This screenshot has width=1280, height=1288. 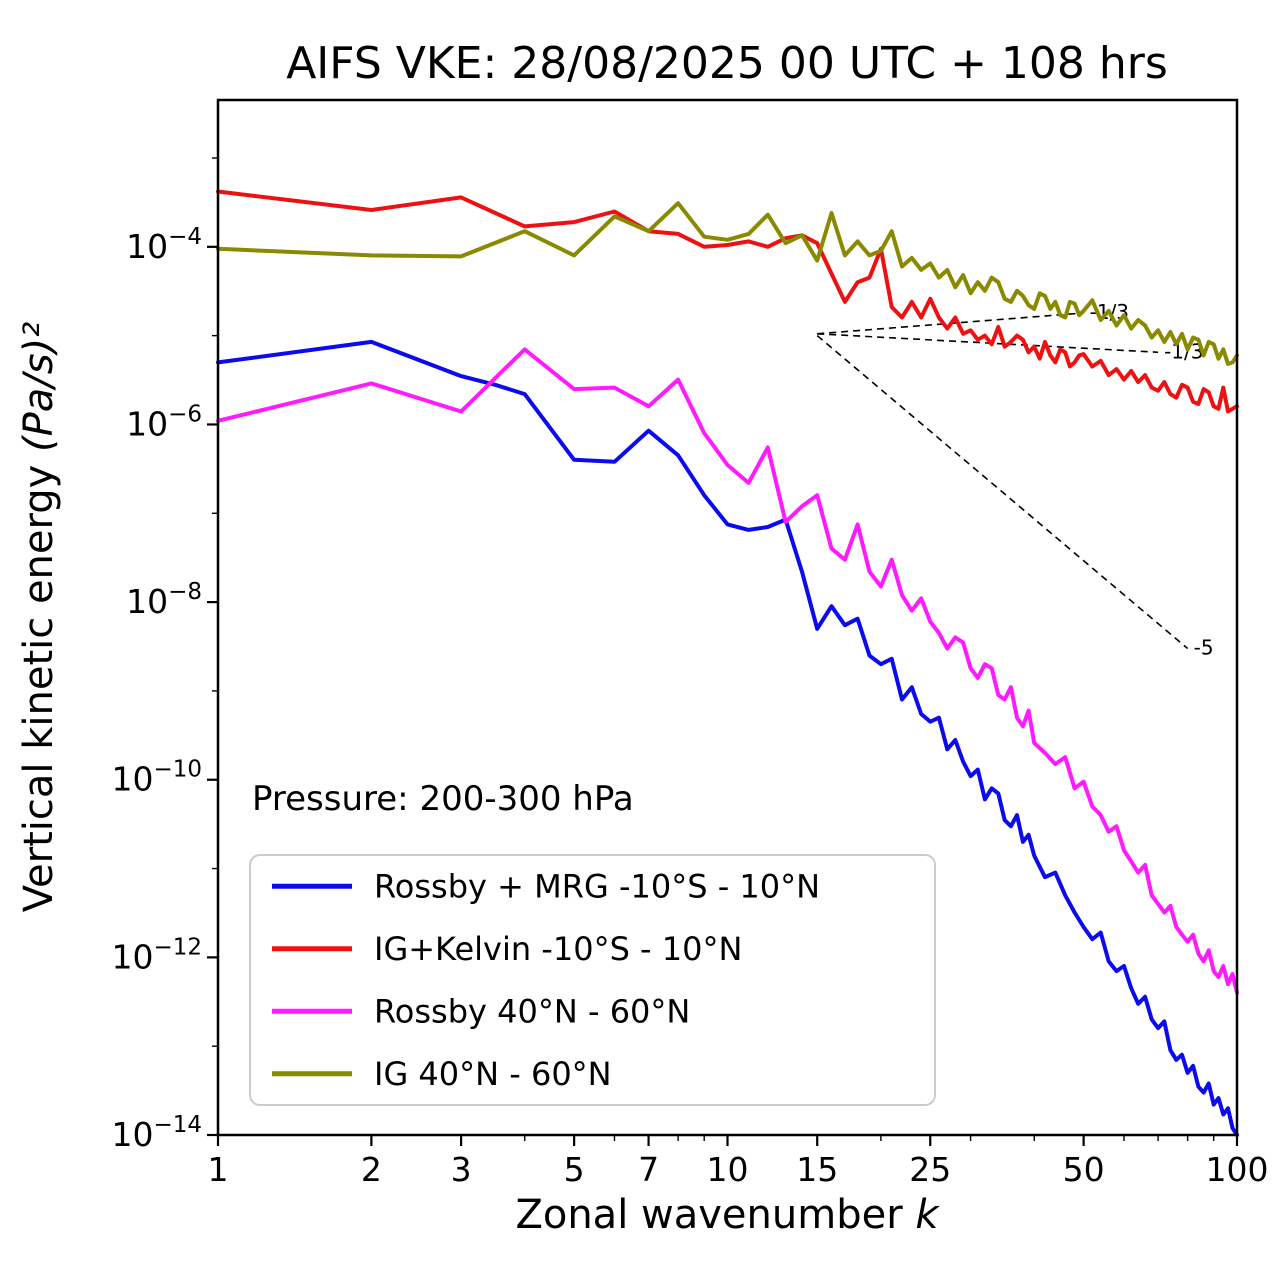 I want to click on x-axis-label: Zonal wavenumber k, so click(x=727, y=1215).